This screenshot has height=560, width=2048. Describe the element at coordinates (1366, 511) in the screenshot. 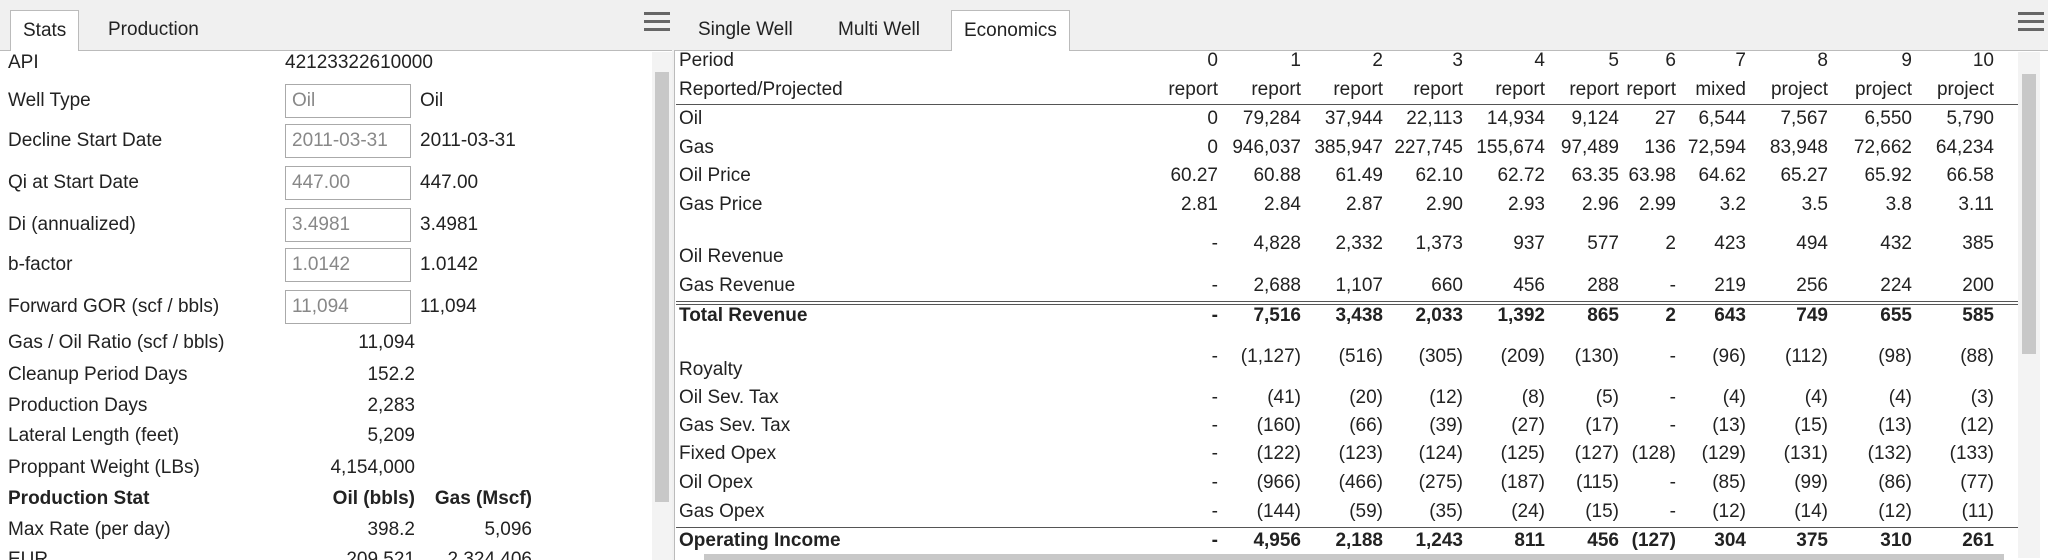

I see `cell: (59)` at that location.